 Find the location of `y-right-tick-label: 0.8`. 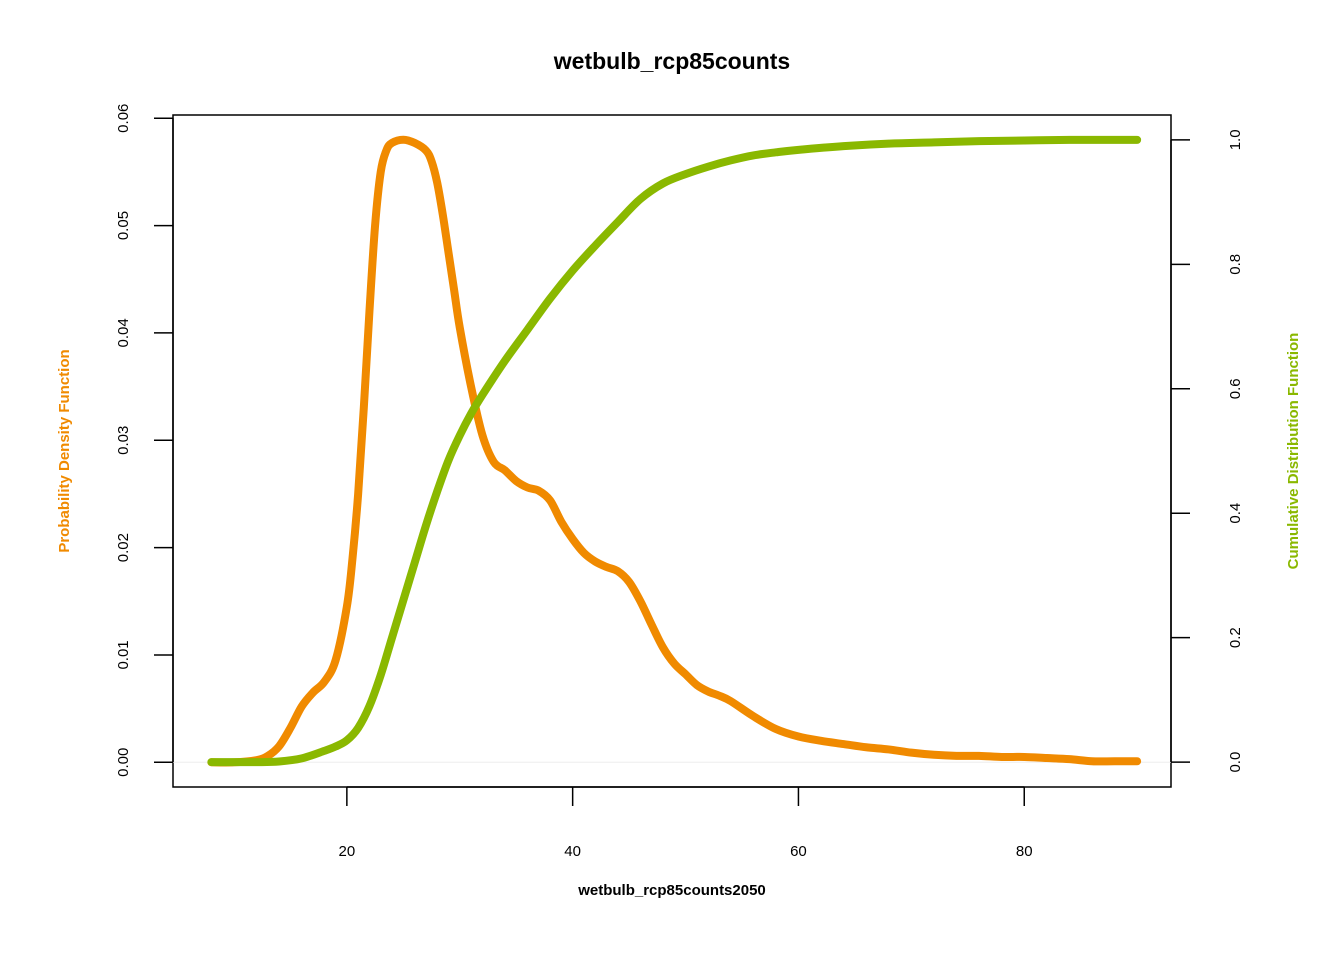

y-right-tick-label: 0.8 is located at coordinates (1235, 264).